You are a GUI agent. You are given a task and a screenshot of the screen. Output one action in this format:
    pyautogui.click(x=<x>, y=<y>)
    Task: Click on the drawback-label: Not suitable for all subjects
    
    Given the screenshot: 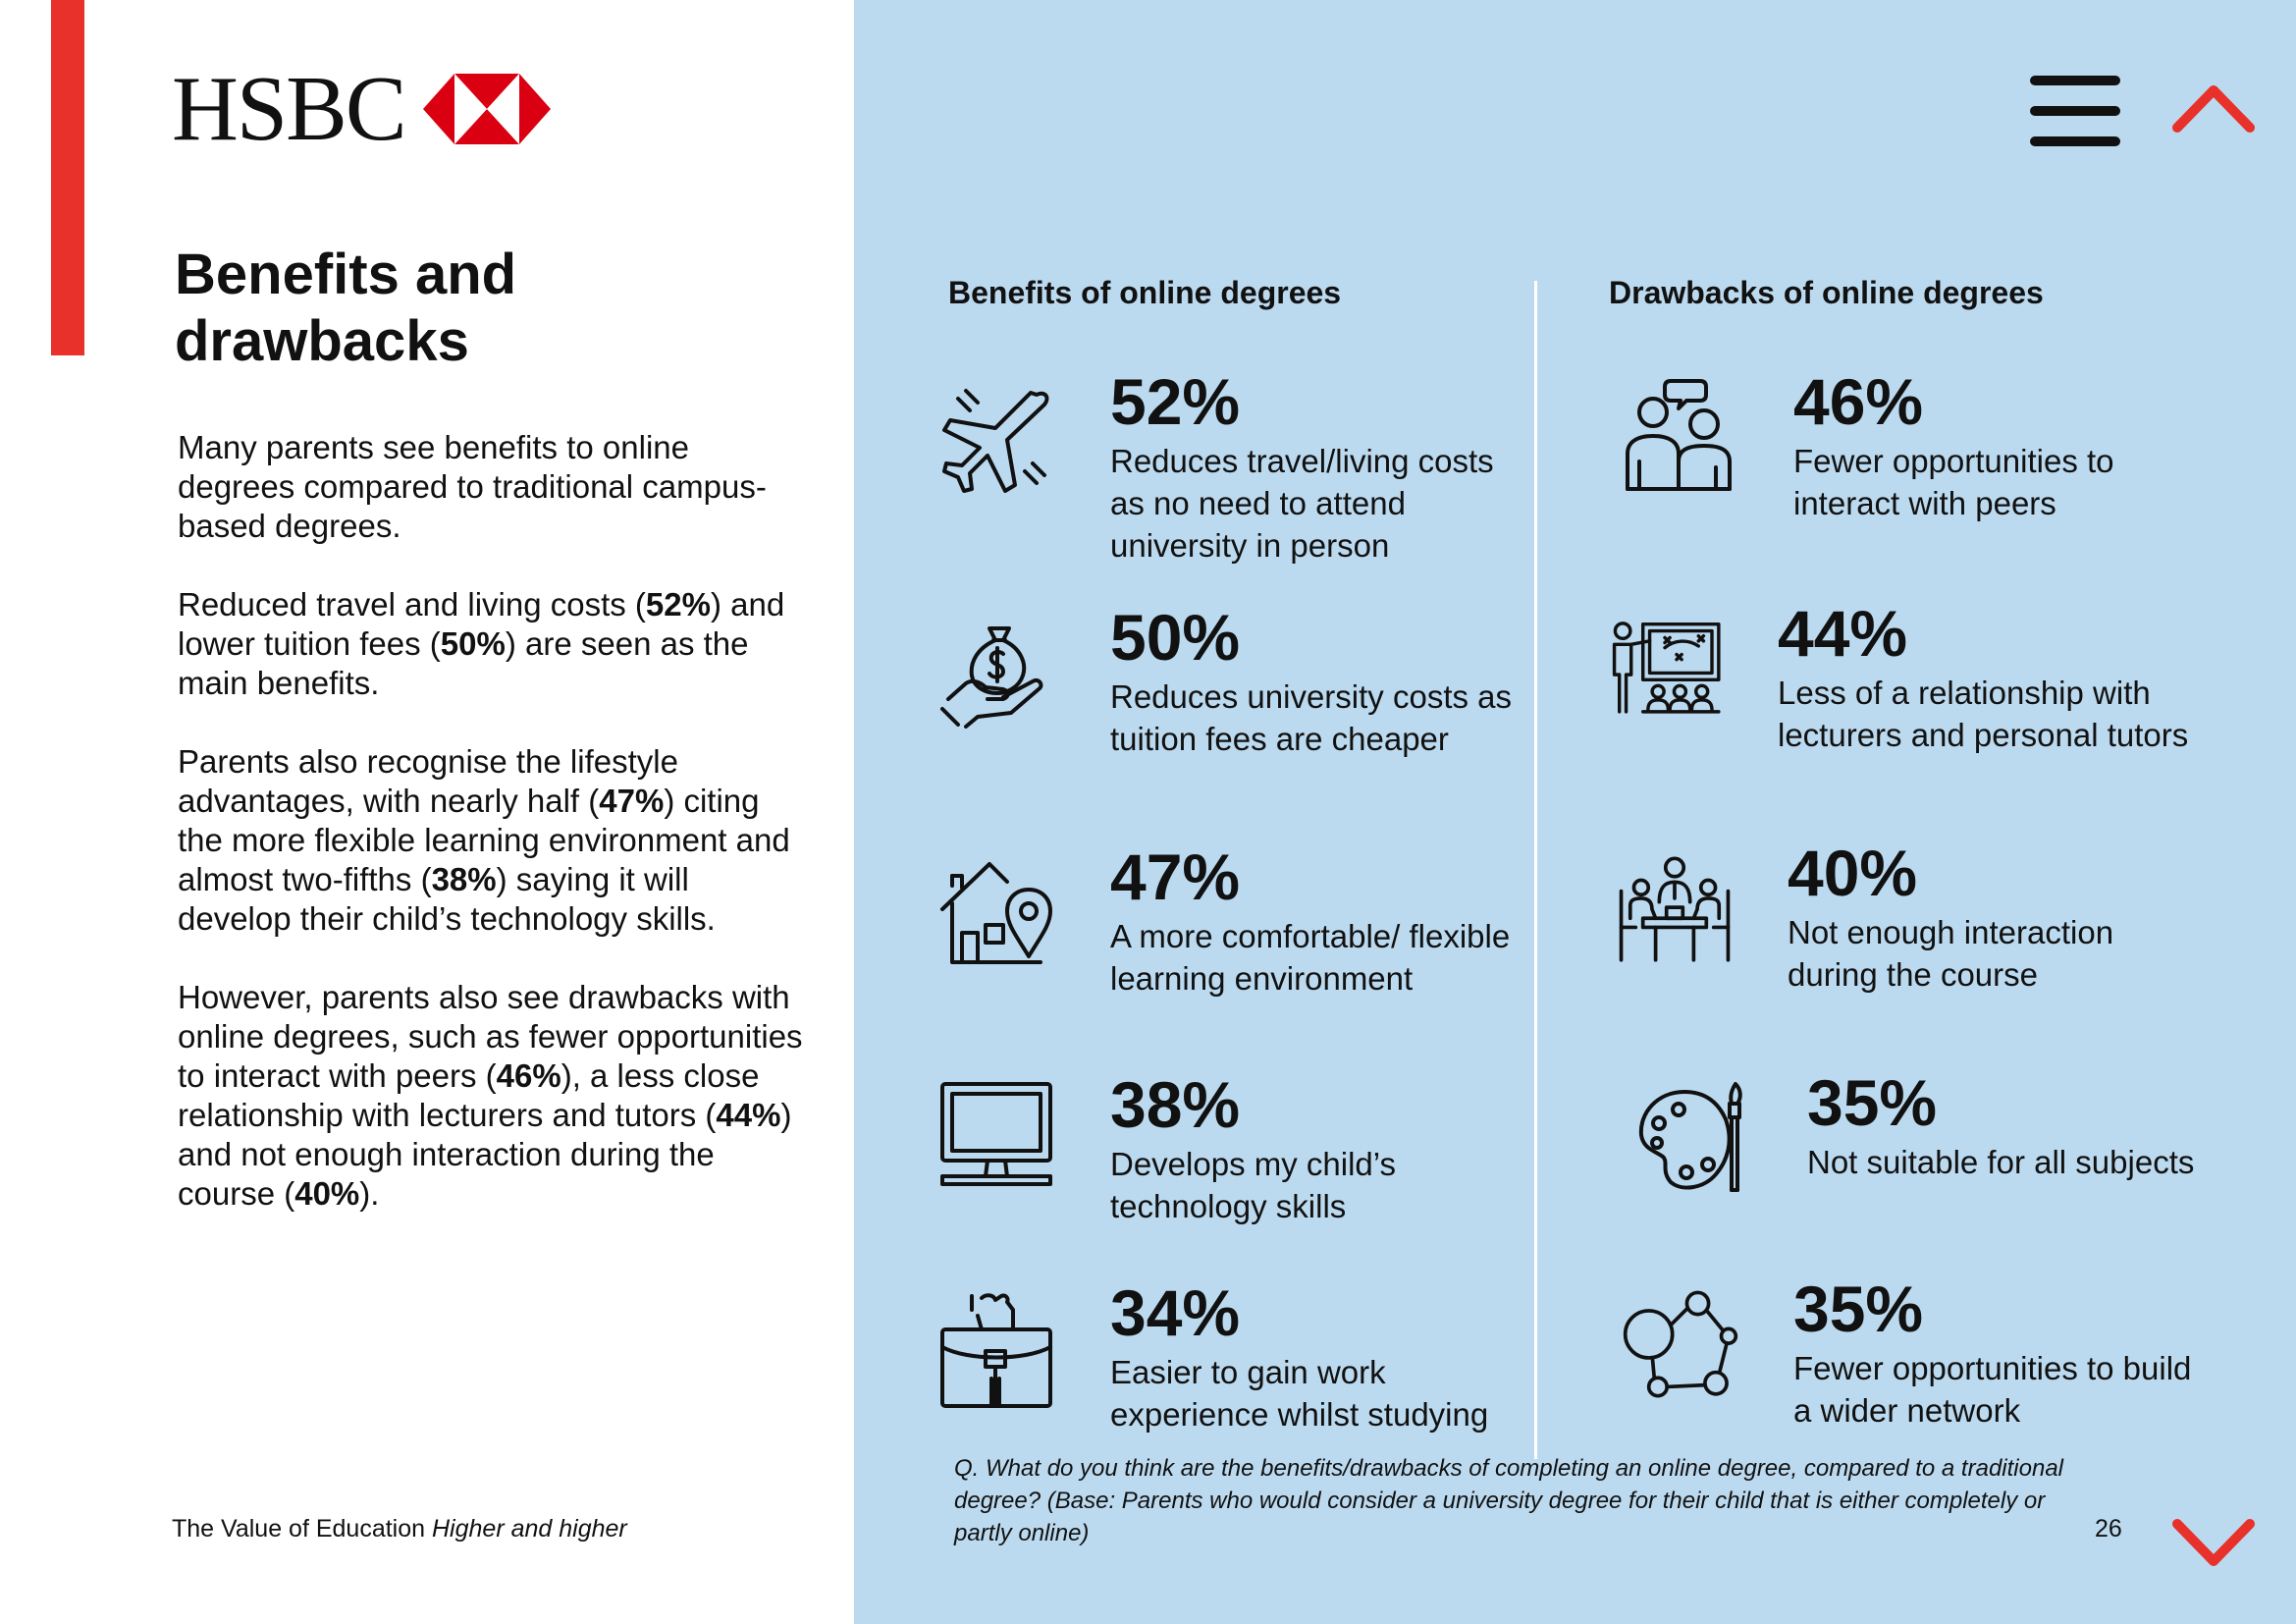 What is the action you would take?
    pyautogui.click(x=2001, y=1162)
    